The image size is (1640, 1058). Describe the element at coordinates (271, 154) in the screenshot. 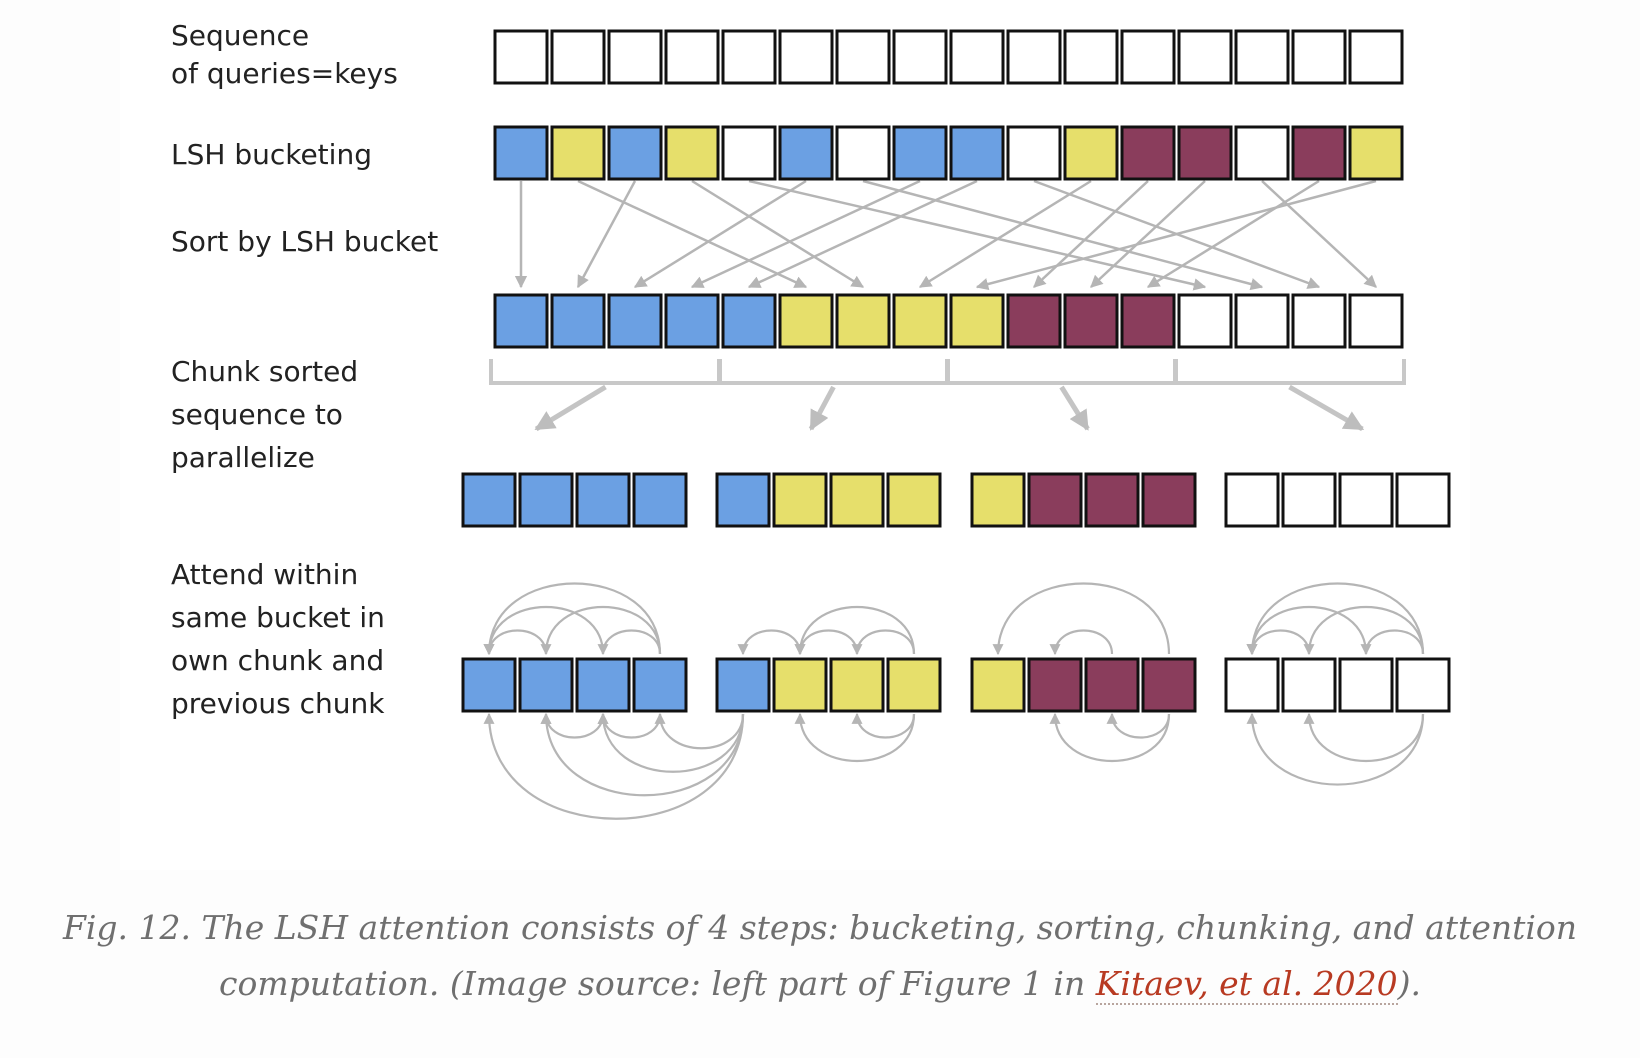

I see `label-lsh-bucketing: LSH bucketing` at that location.